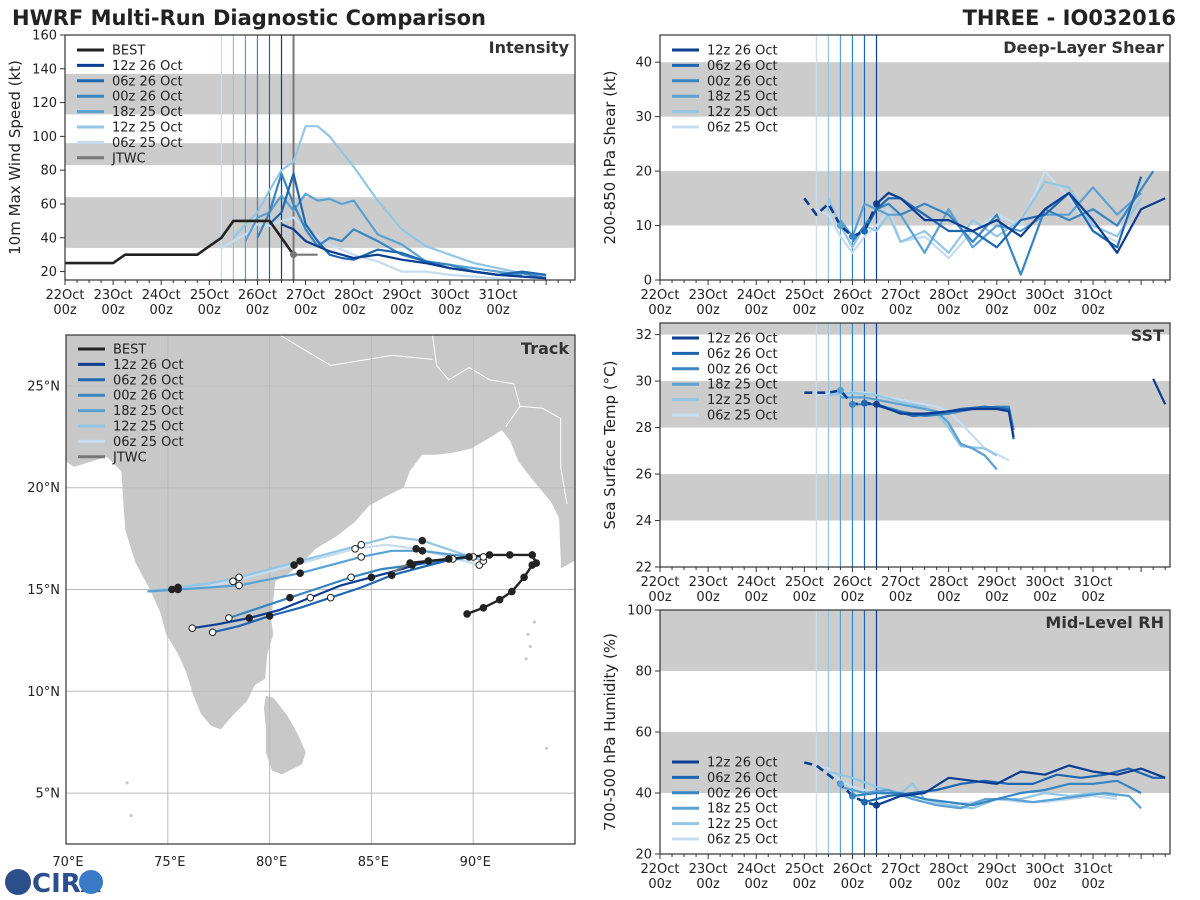 The image size is (1200, 900). I want to click on cira-logo: CIRA, so click(54, 884).